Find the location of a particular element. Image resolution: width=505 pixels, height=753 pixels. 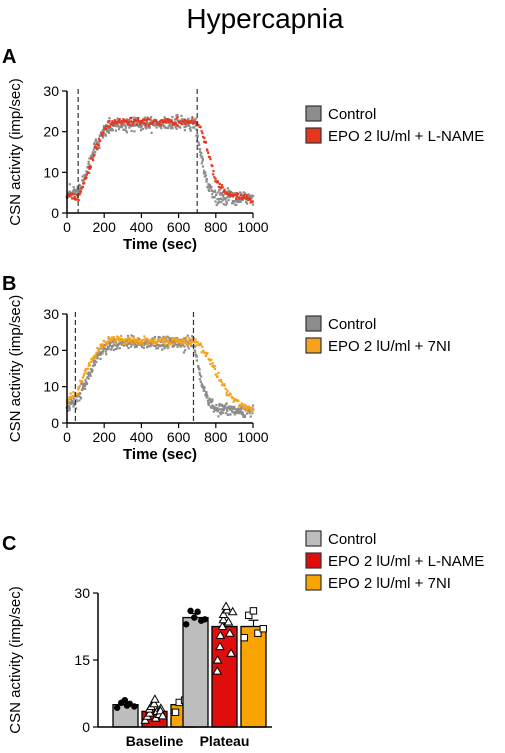

x-tick-label: 400 is located at coordinates (142, 437).